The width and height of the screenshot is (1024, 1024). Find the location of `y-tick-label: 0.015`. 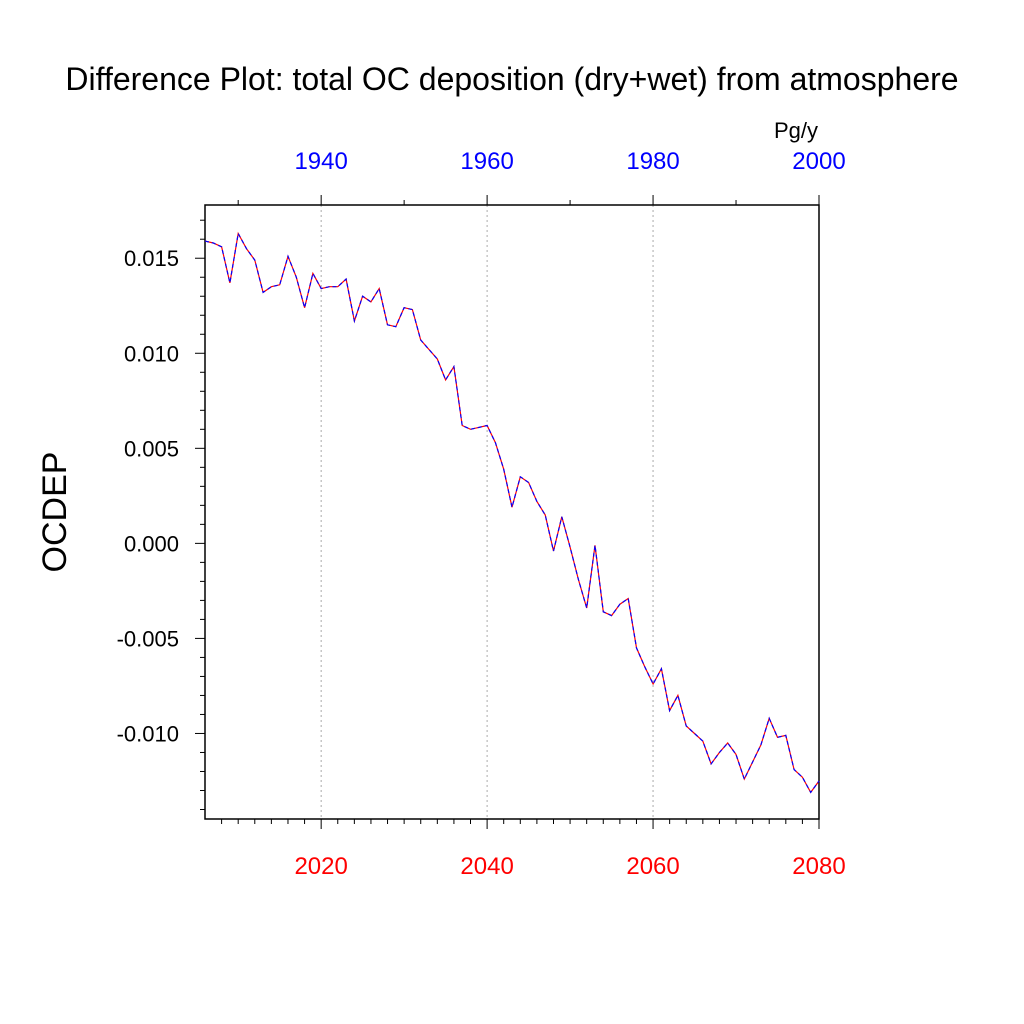

y-tick-label: 0.015 is located at coordinates (151, 258).